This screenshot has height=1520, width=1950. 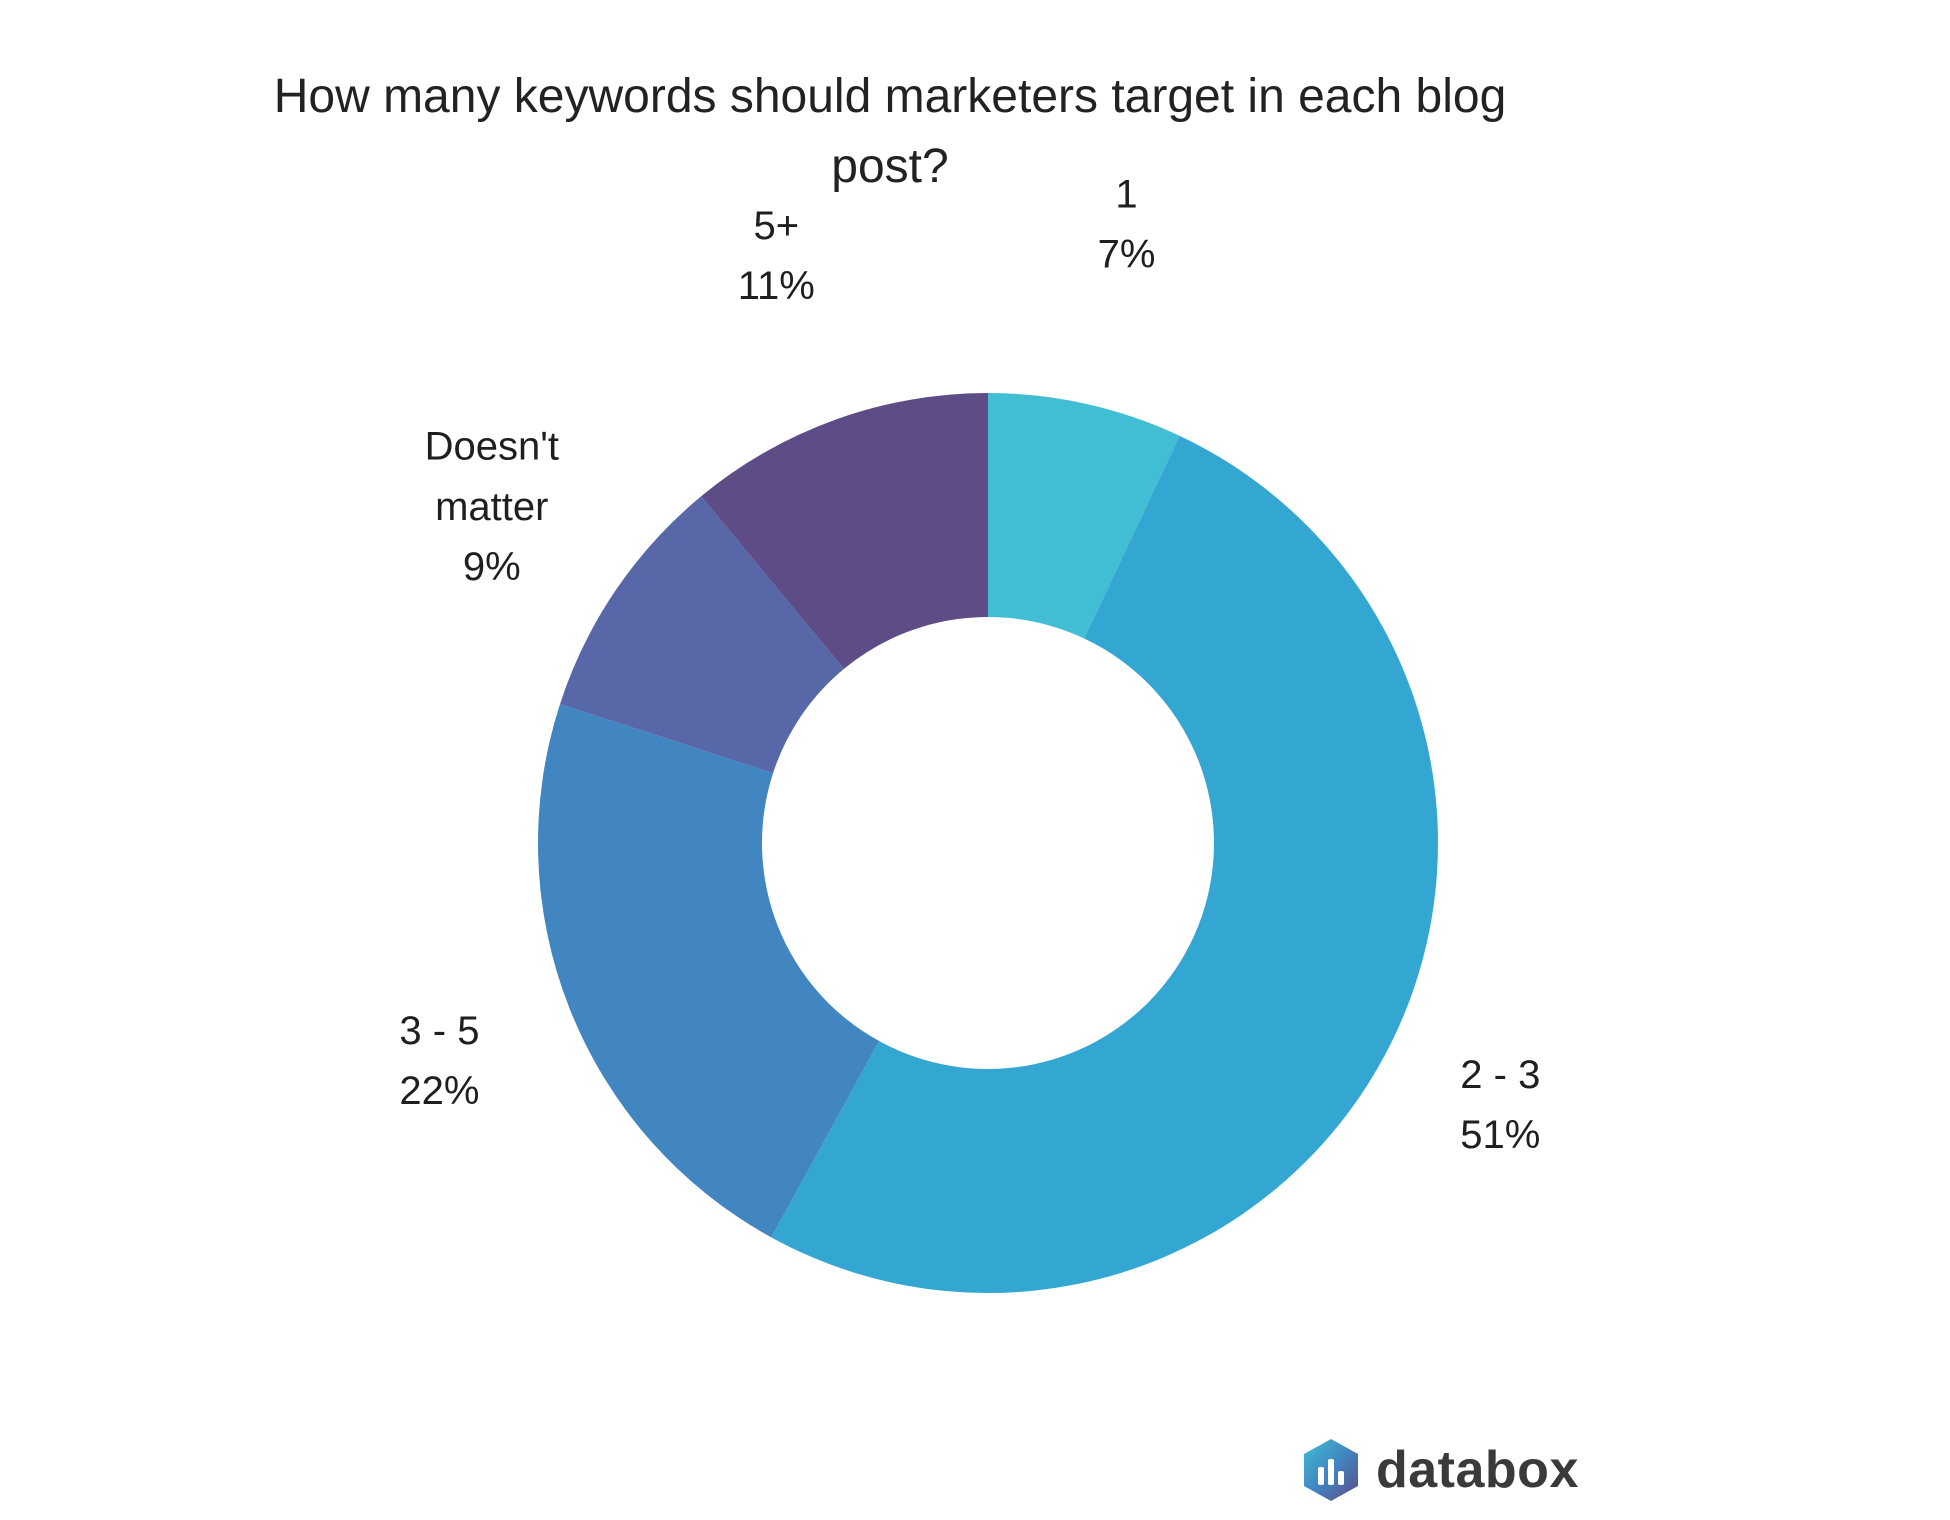 What do you see at coordinates (1127, 254) in the screenshot?
I see `slice-value-label: 7%` at bounding box center [1127, 254].